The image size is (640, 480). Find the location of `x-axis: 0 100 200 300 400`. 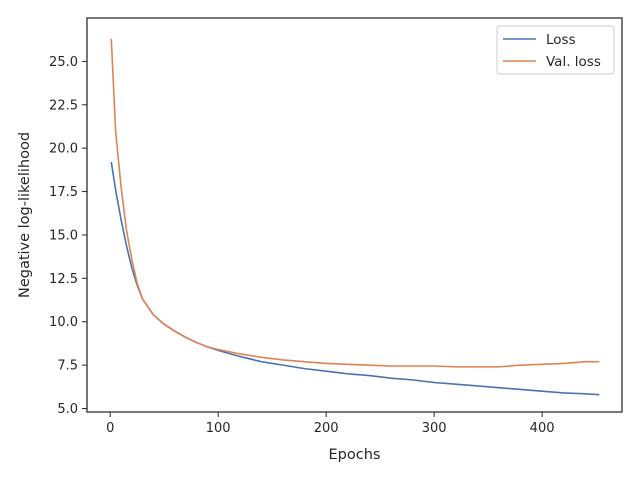

x-axis: 0 100 200 300 400 is located at coordinates (330, 424).